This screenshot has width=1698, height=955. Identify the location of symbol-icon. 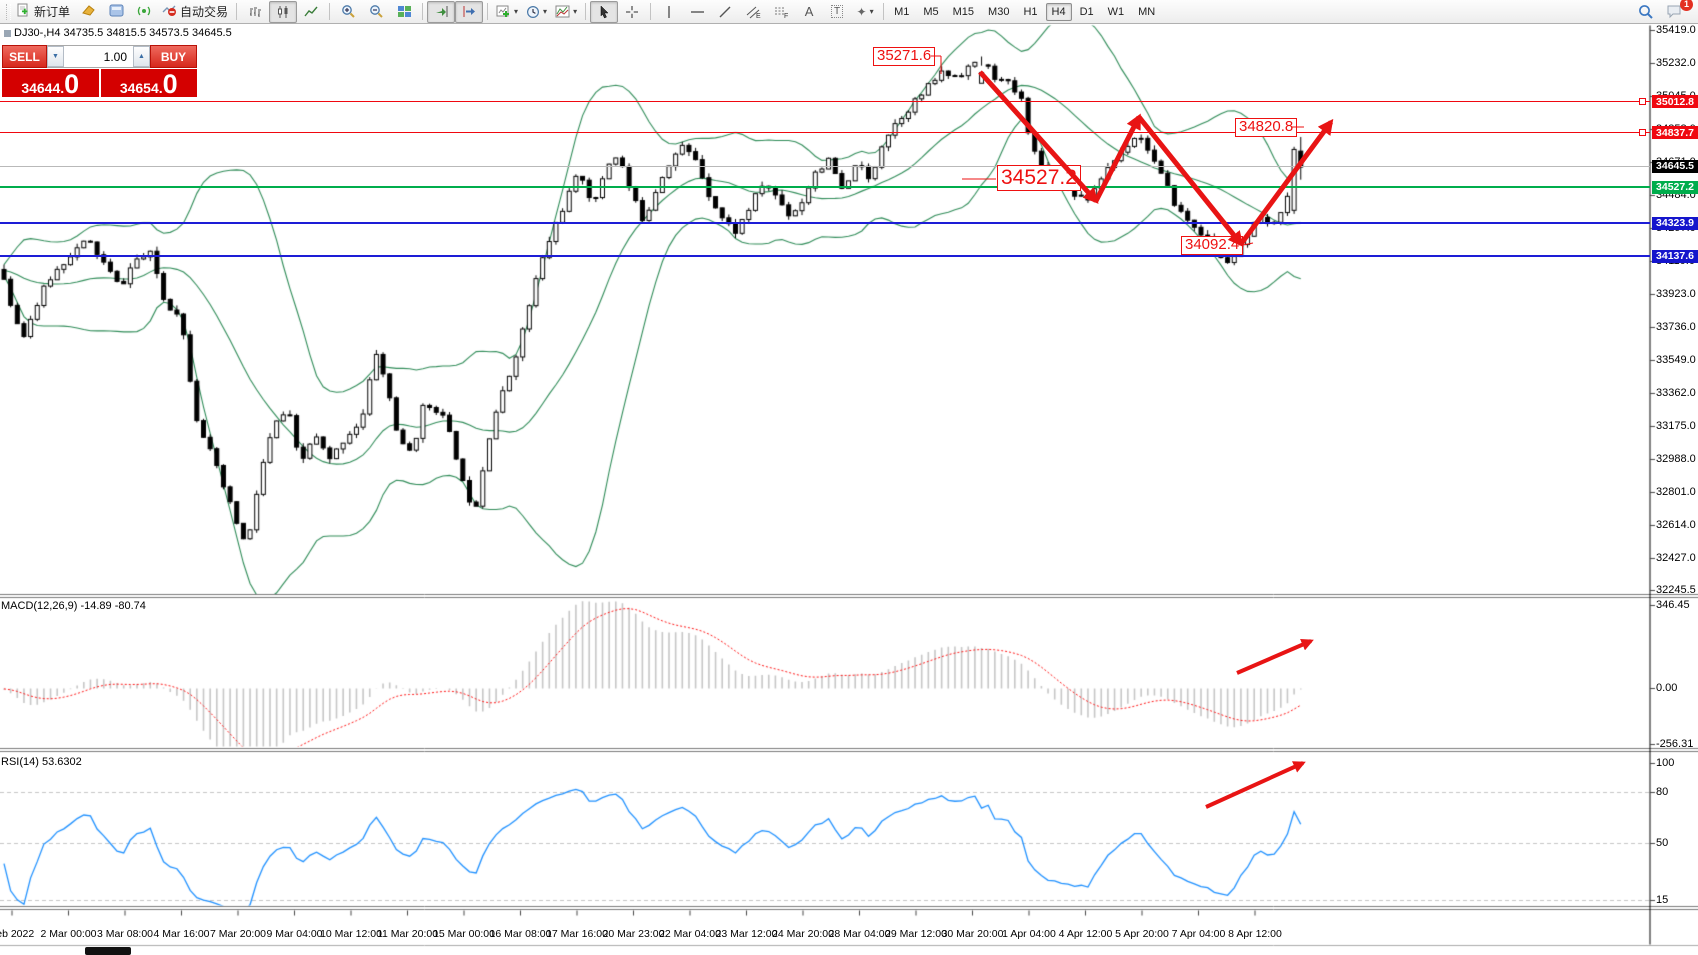
(7, 33).